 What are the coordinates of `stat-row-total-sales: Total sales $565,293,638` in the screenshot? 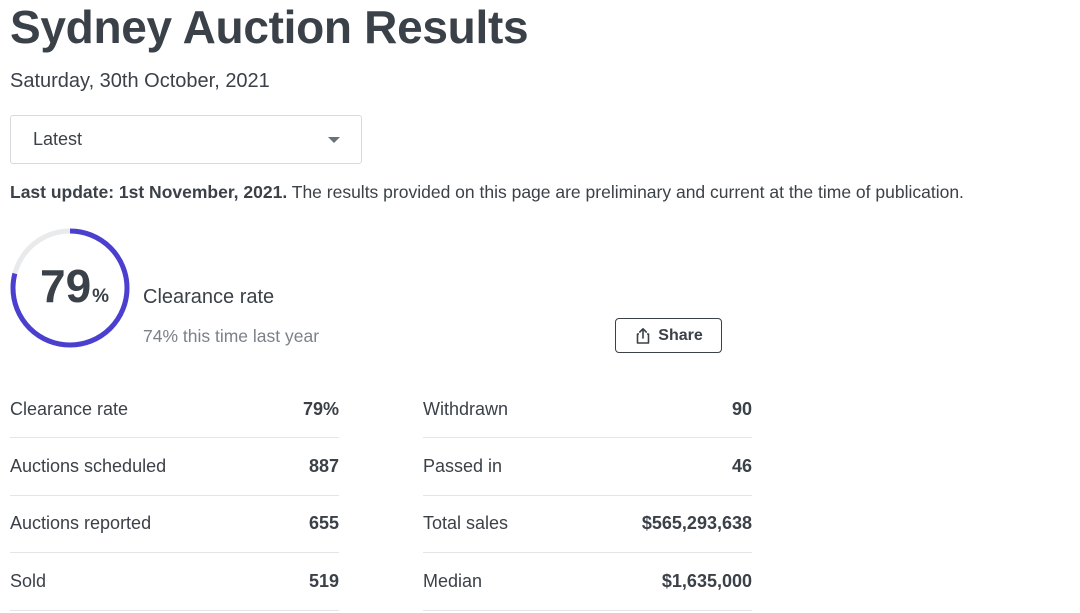 It's located at (587, 525).